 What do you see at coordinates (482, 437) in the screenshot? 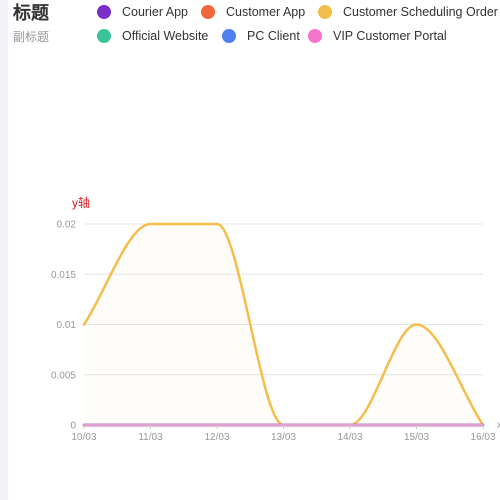
I see `x-tick-label: 16/03` at bounding box center [482, 437].